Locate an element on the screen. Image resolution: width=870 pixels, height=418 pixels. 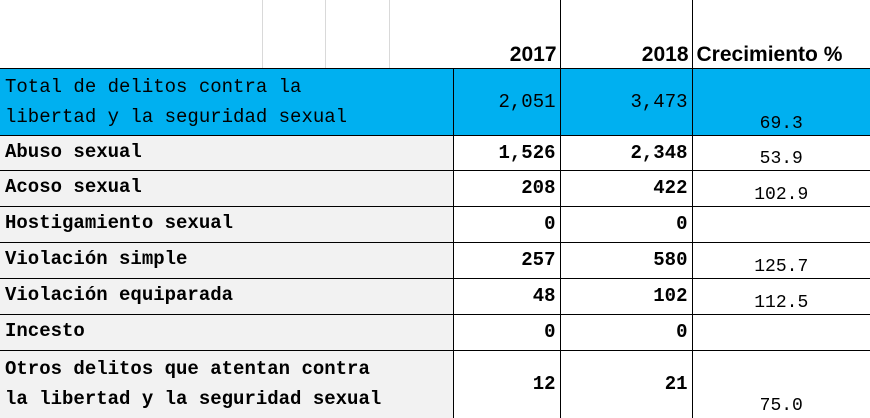
row-growth: 112.5 is located at coordinates (780, 296).